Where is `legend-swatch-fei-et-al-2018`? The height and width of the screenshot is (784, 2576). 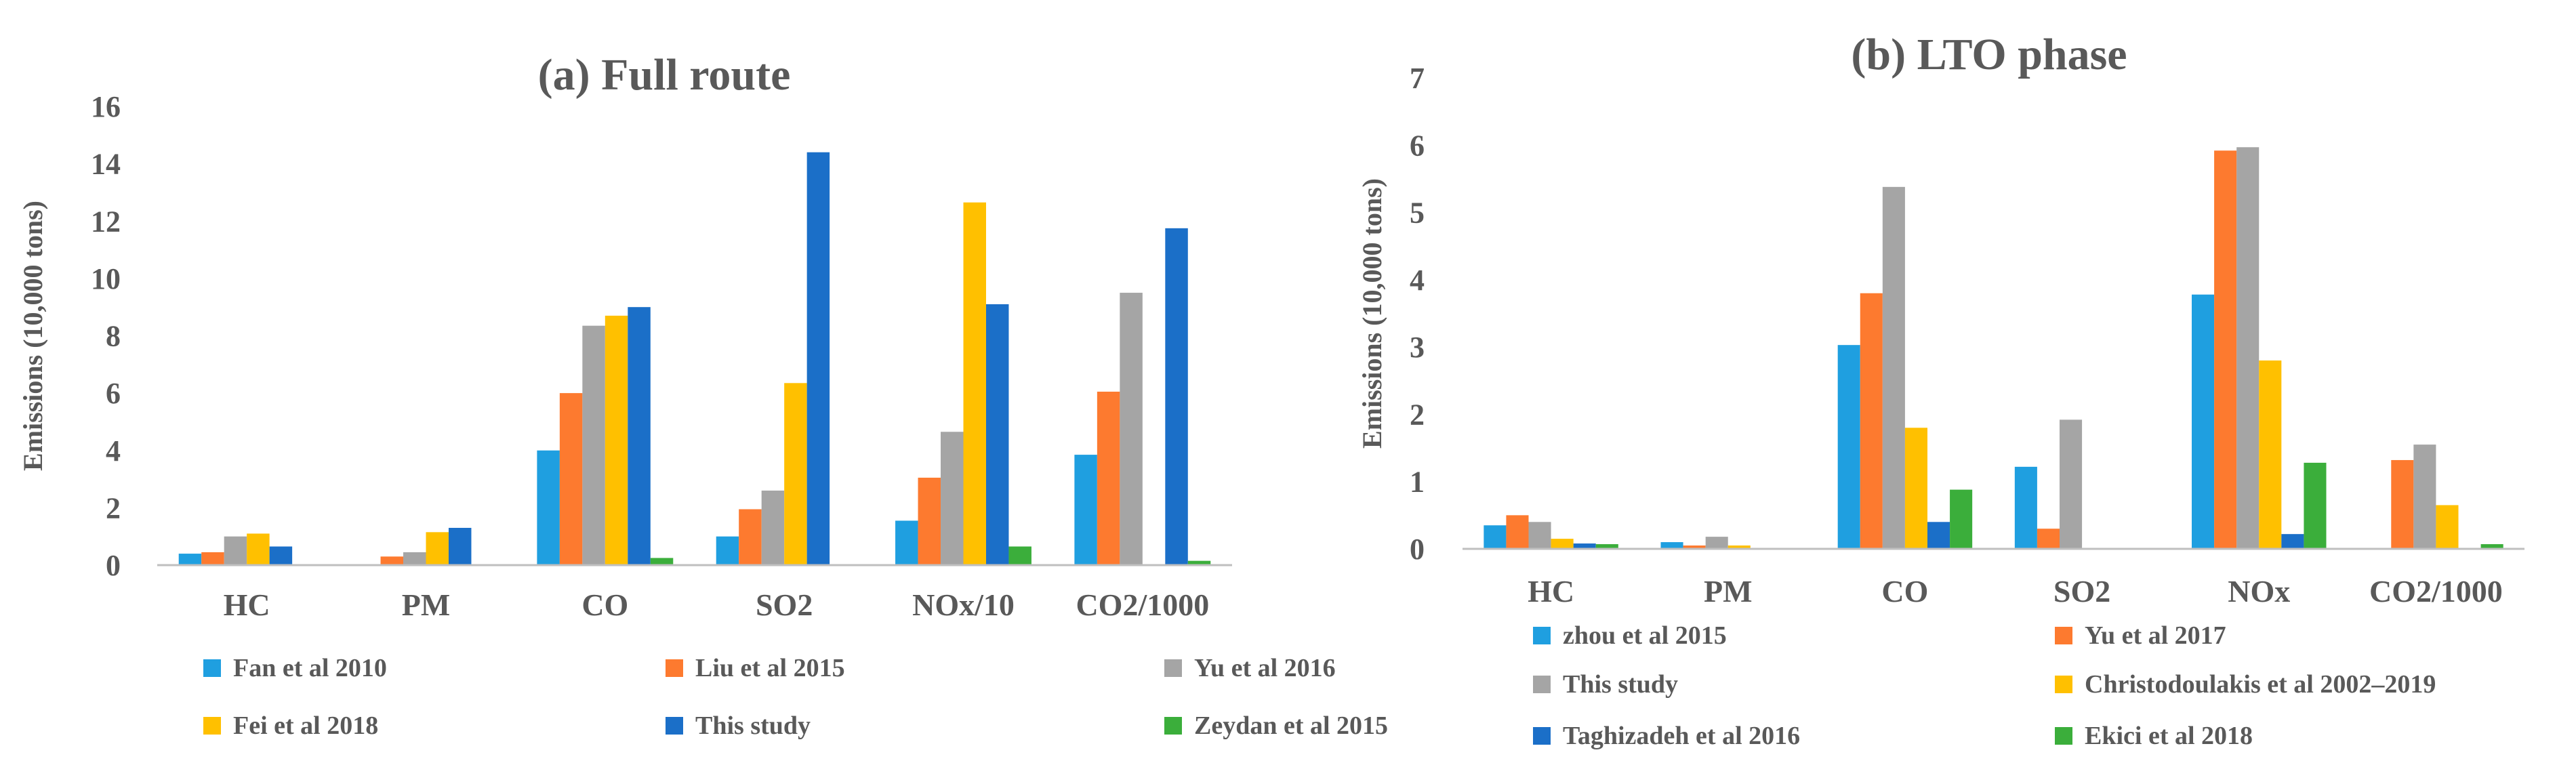 legend-swatch-fei-et-al-2018 is located at coordinates (212, 726).